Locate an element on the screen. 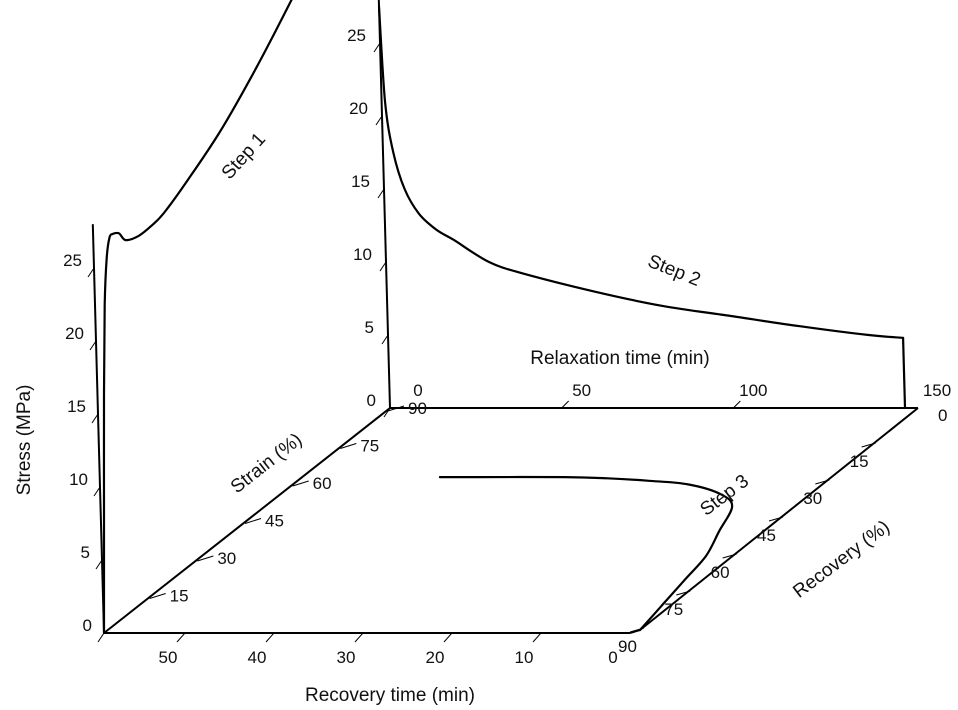 This screenshot has height=710, width=958. recovery-time-tick-label: 30 is located at coordinates (346, 657).